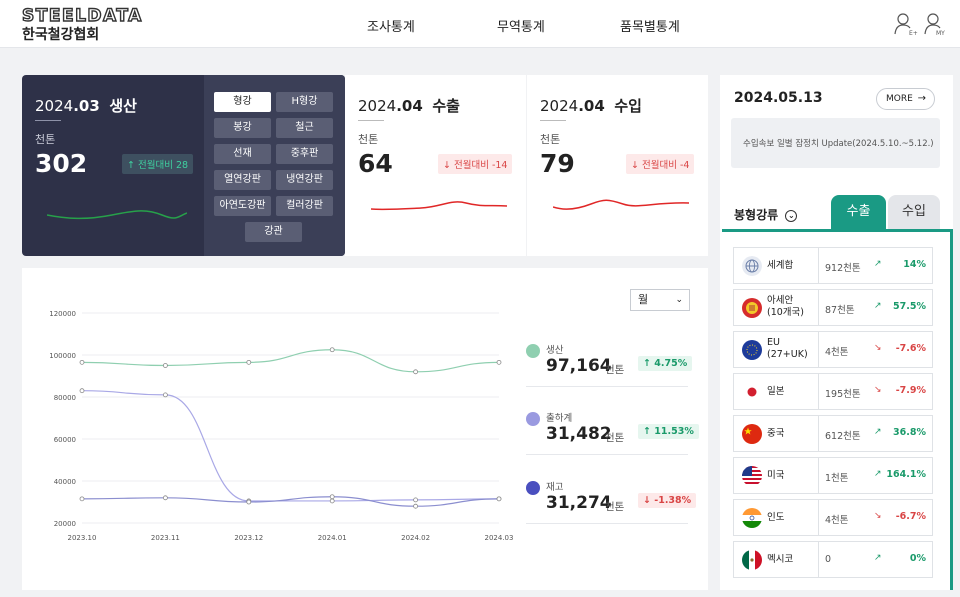 The height and width of the screenshot is (597, 960). I want to click on production-label: 생산, so click(123, 106).